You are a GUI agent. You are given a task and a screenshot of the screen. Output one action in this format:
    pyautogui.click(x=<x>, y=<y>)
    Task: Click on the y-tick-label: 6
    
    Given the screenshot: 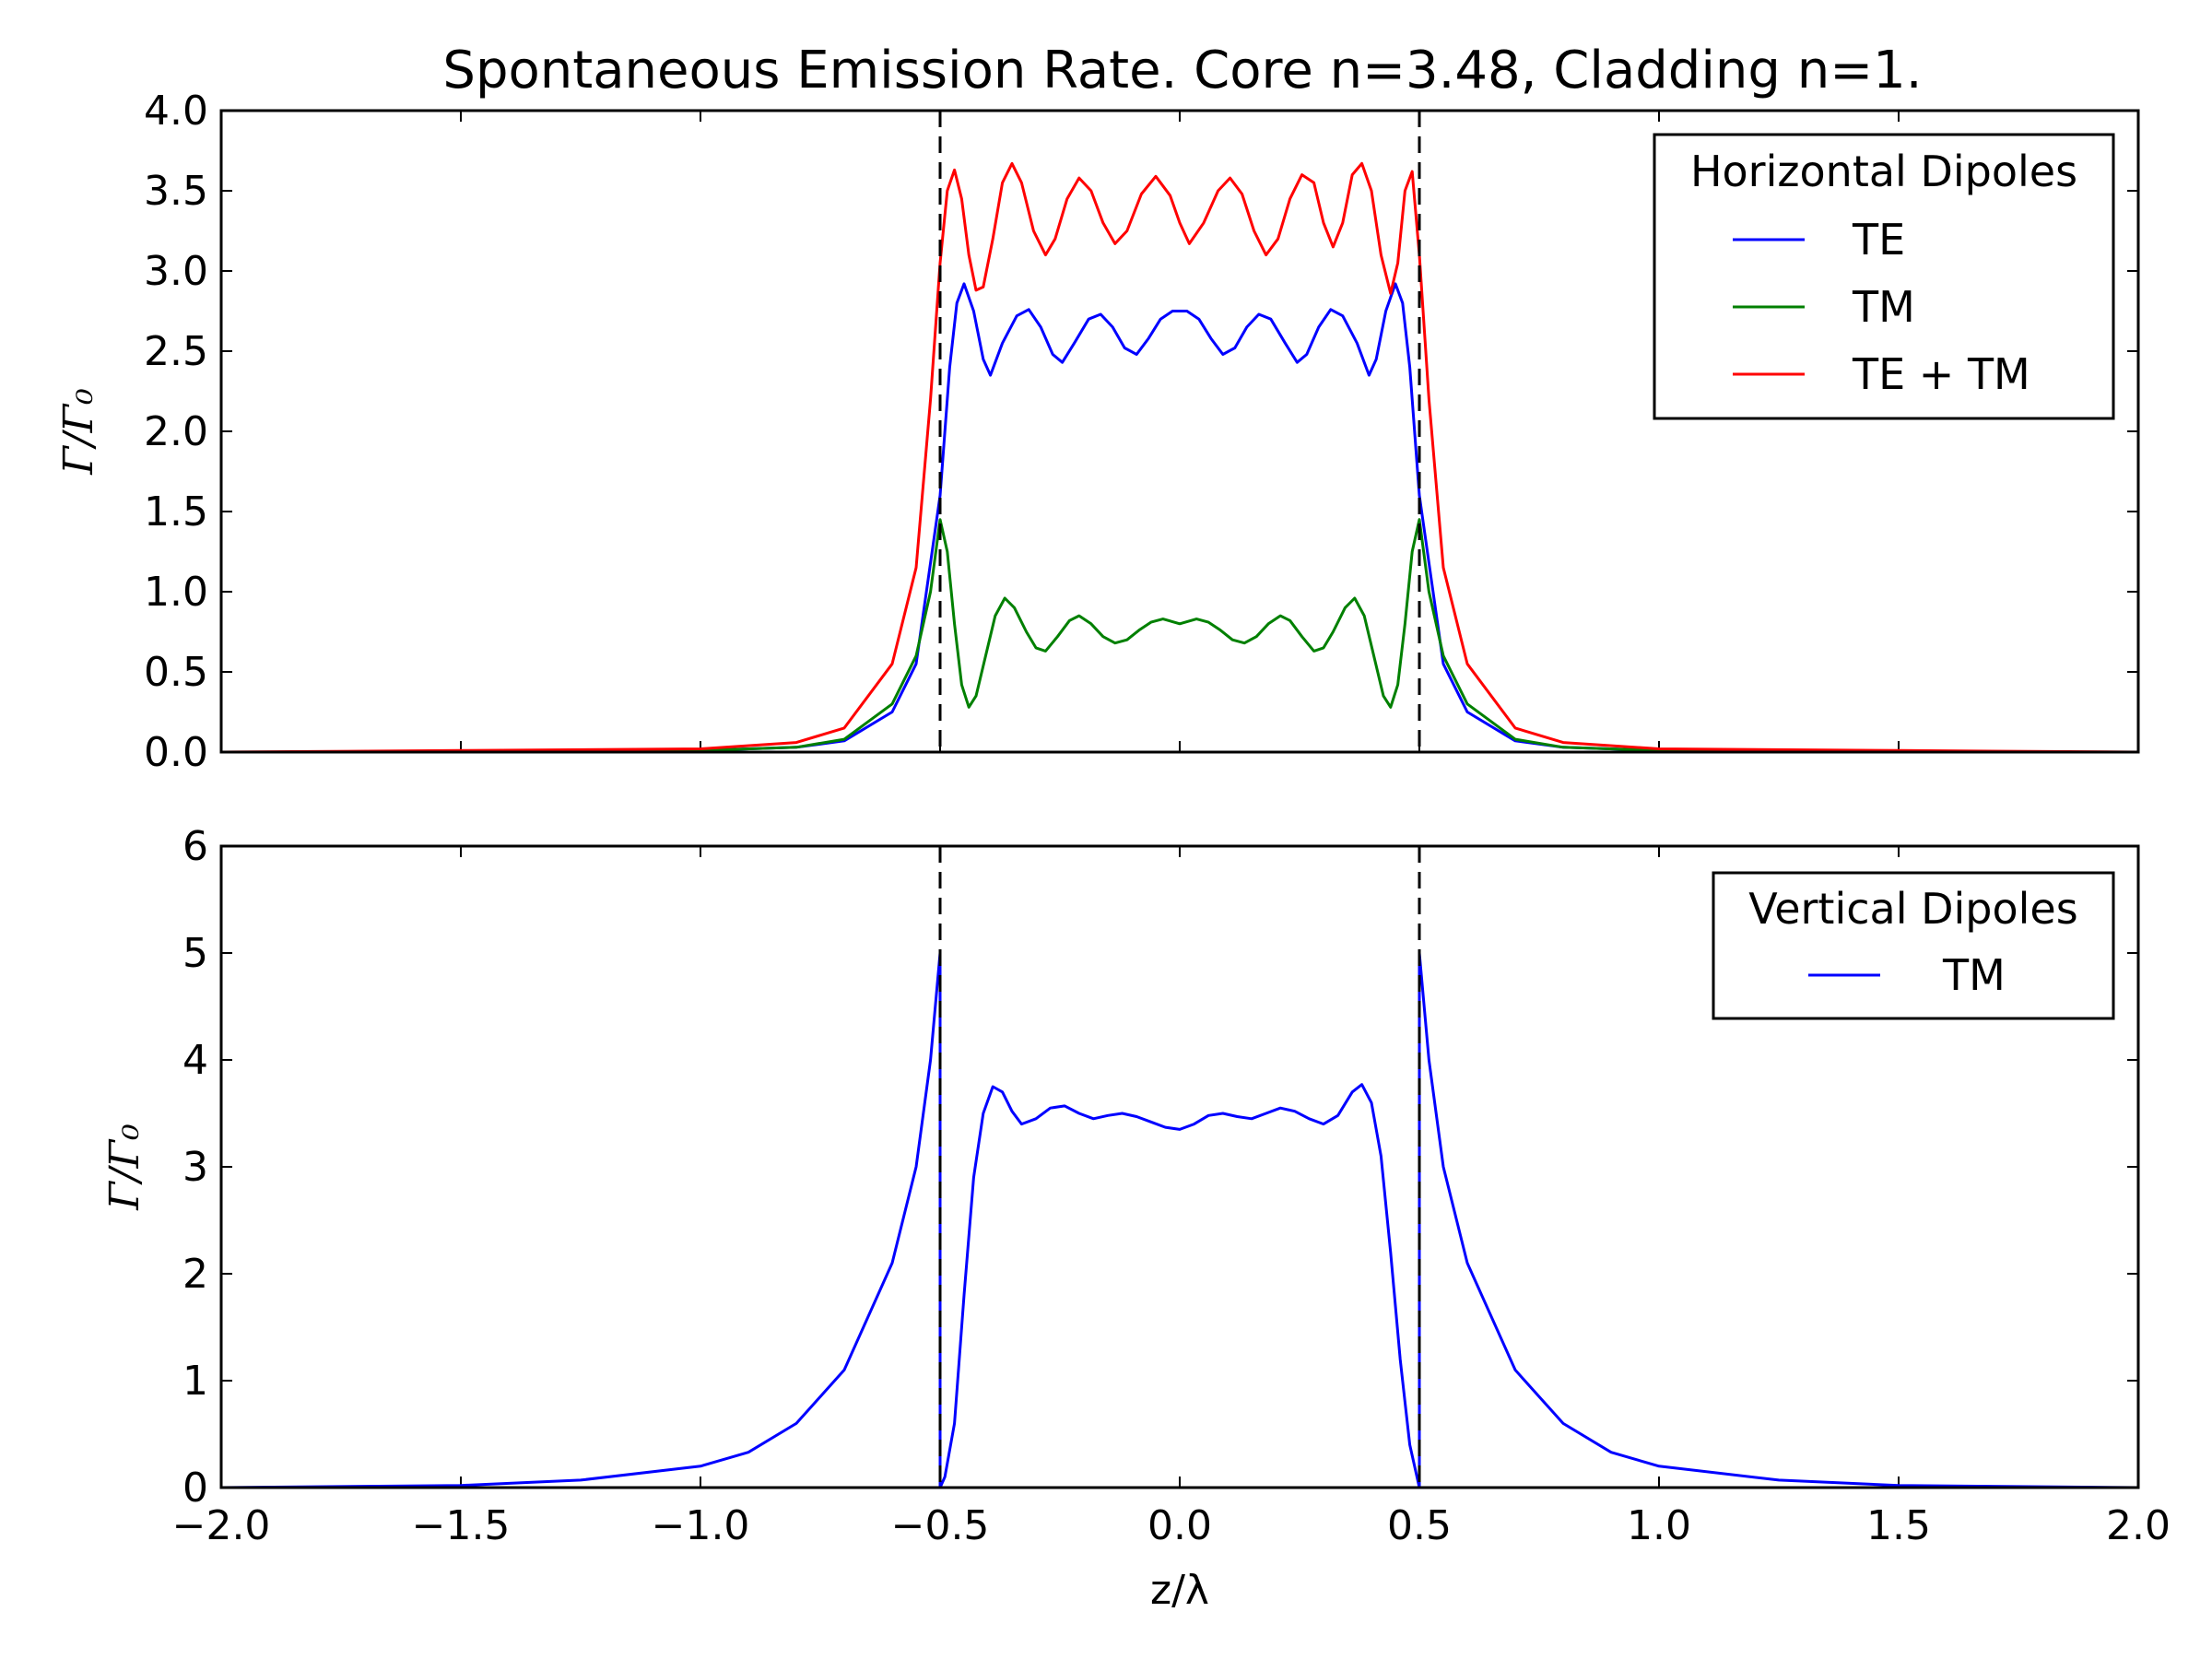 What is the action you would take?
    pyautogui.click(x=195, y=846)
    